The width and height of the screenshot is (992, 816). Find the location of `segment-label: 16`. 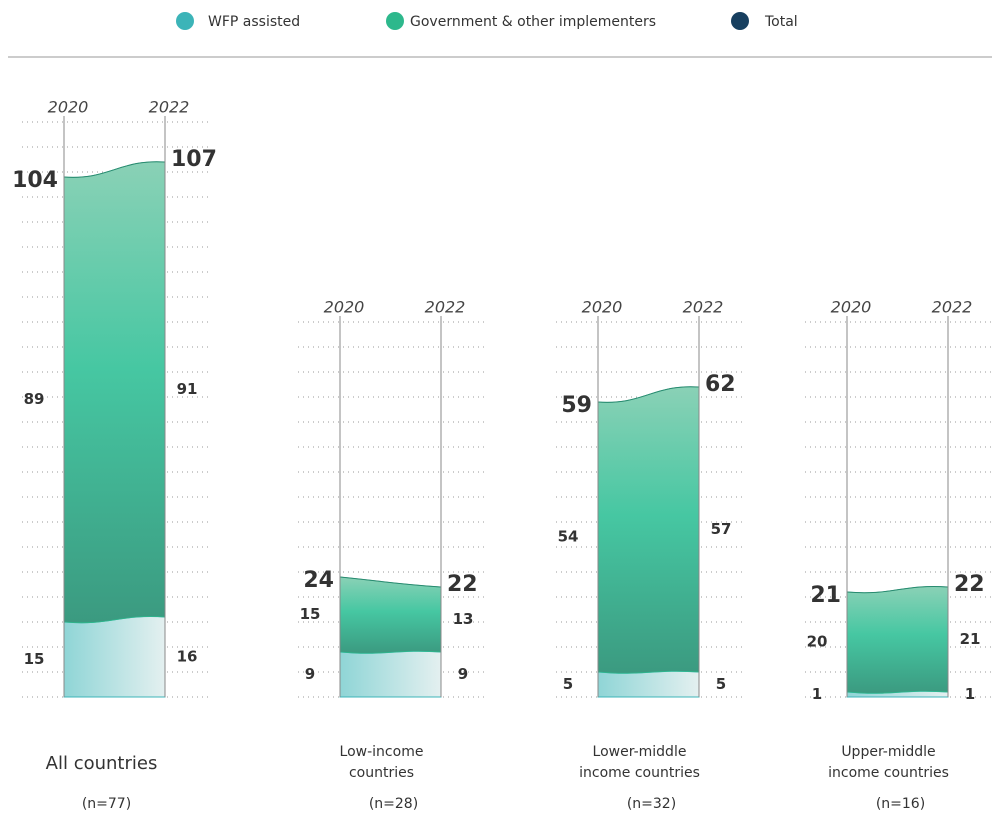

segment-label: 16 is located at coordinates (187, 657).